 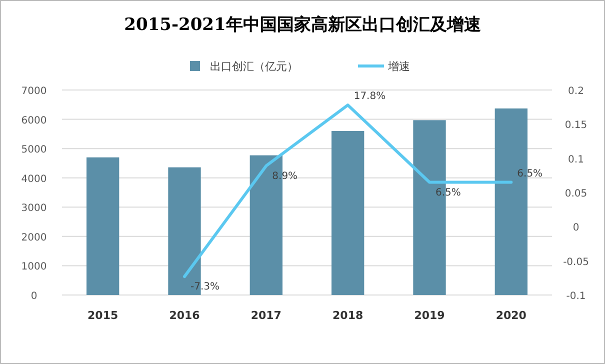 What do you see at coordinates (103, 315) in the screenshot?
I see `x-tick-label: 2015` at bounding box center [103, 315].